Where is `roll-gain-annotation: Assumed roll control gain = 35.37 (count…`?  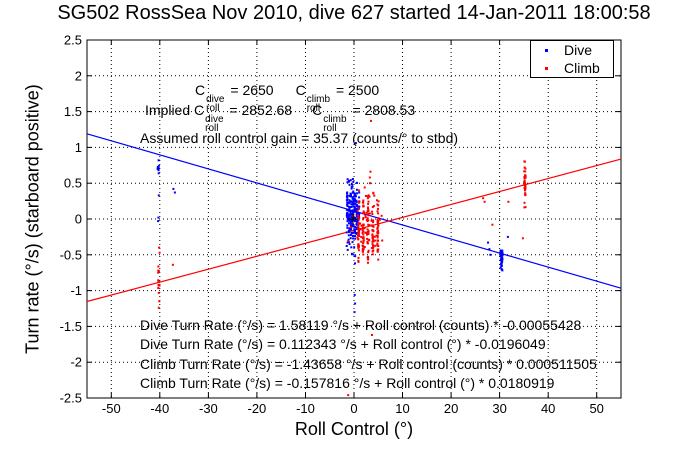 roll-gain-annotation: Assumed roll control gain = 35.37 (count… is located at coordinates (299, 138).